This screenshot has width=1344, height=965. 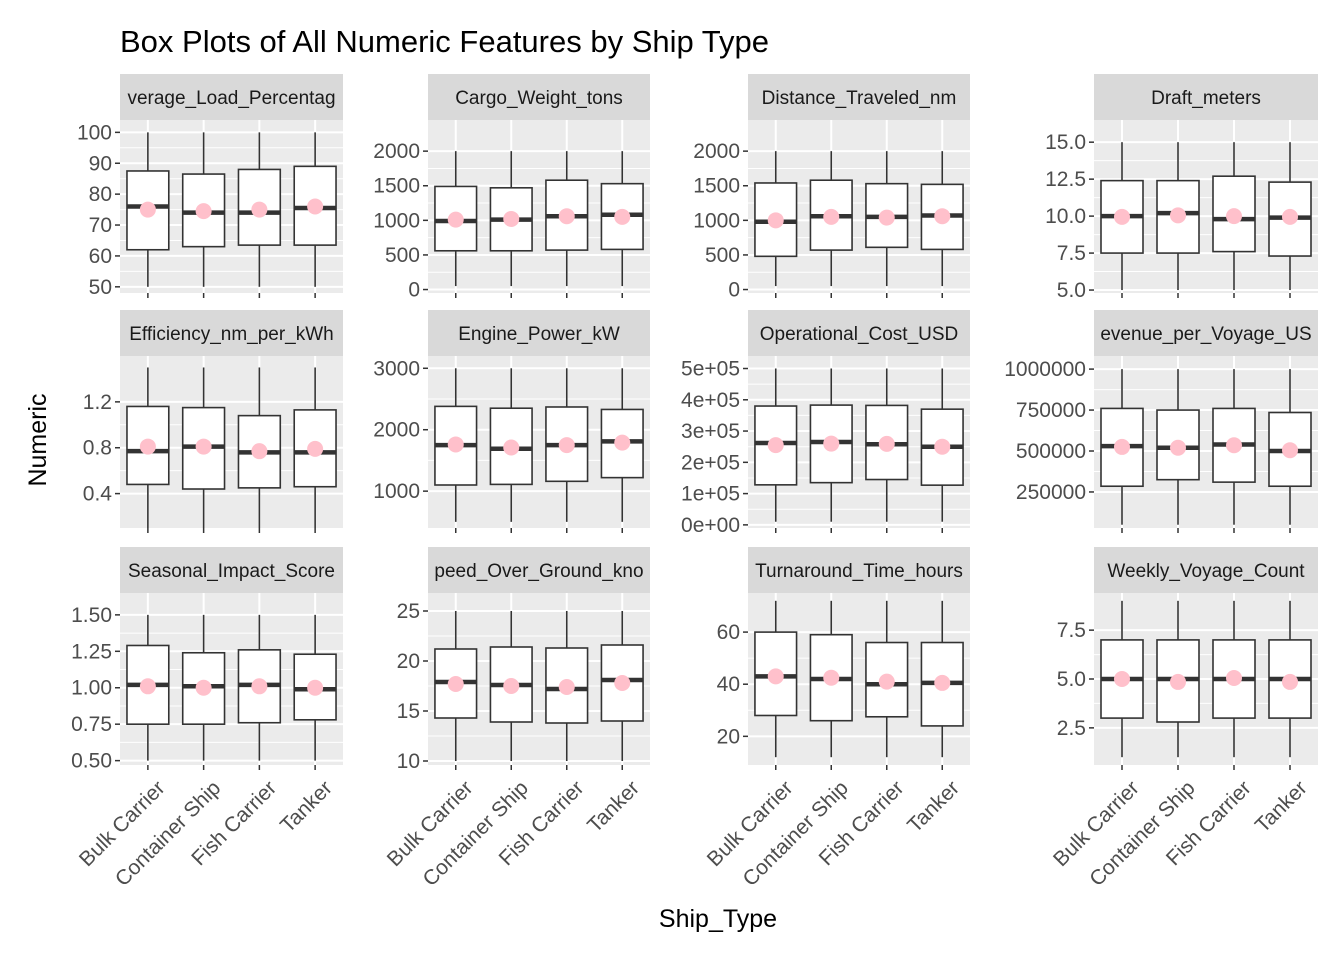 I want to click on y-tick-label: 500000, so click(x=1051, y=451).